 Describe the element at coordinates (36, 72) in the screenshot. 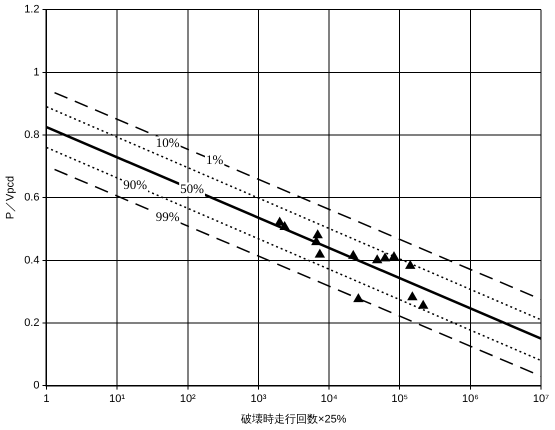

I see `y-tick-label: 1` at that location.